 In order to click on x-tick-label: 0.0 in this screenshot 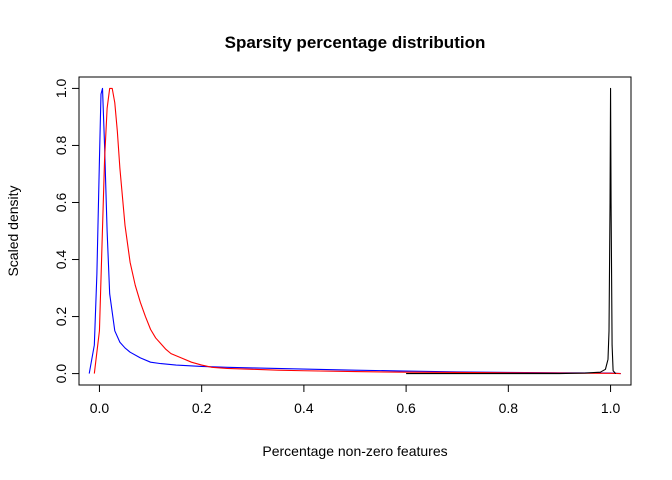, I will do `click(100, 408)`.